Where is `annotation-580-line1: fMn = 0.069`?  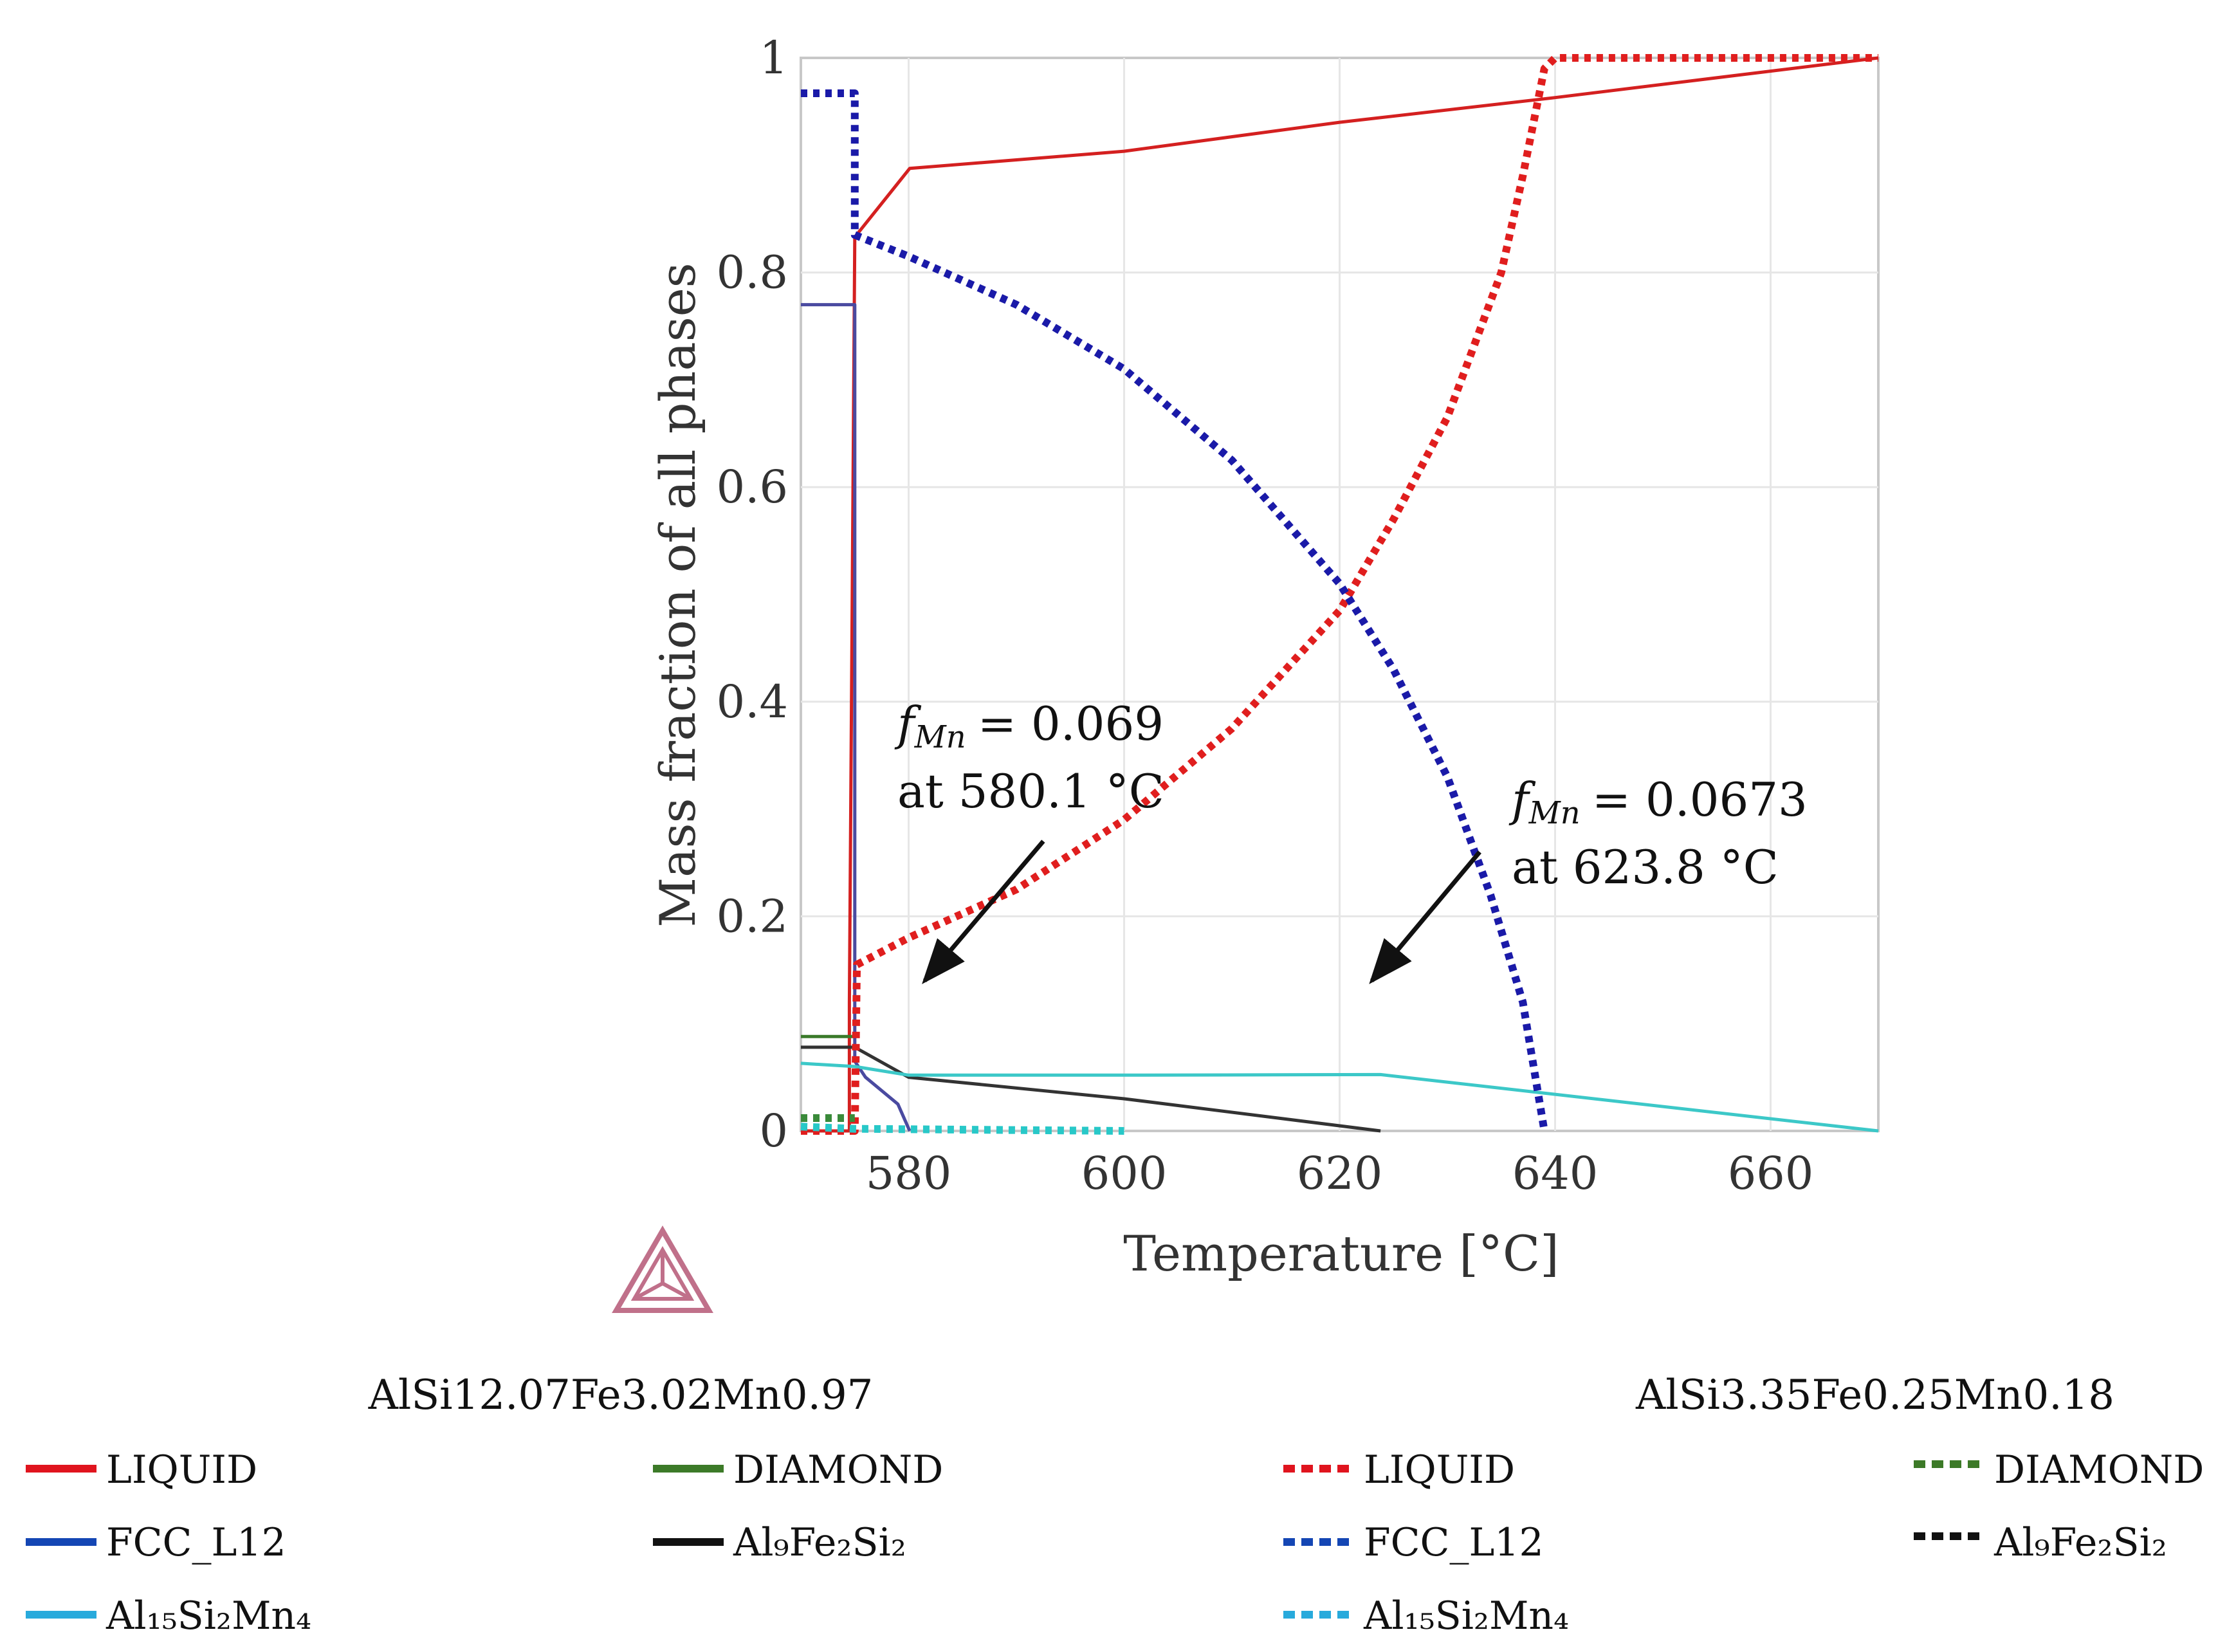
annotation-580-line1: fMn = 0.069 is located at coordinates (1029, 726).